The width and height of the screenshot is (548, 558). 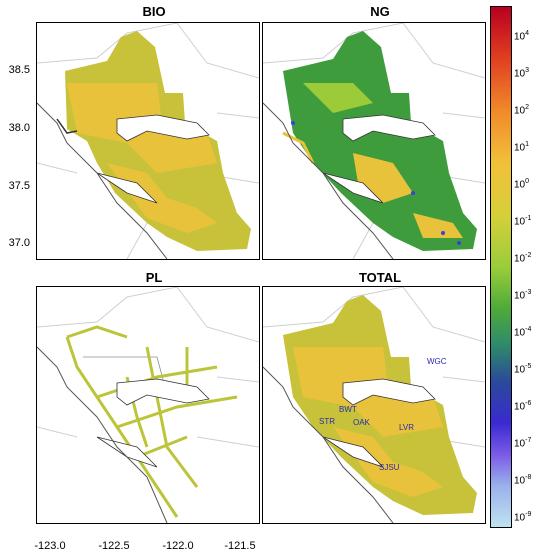 I want to click on colorbar, so click(x=501, y=267).